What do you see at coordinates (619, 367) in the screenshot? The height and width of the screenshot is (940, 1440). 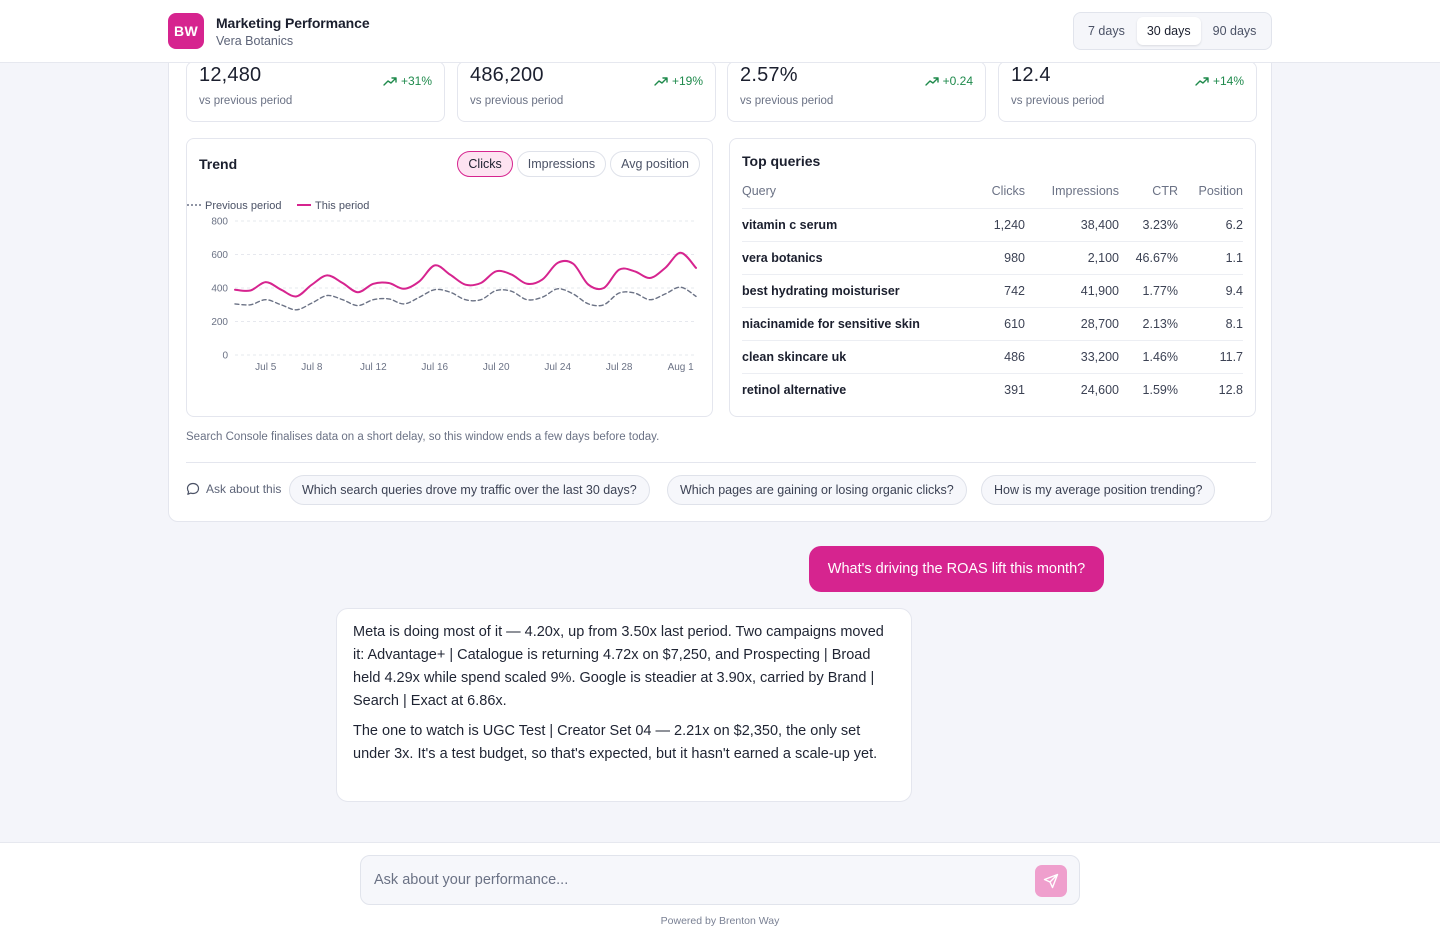 I see `x-tick-label: Jul 28` at bounding box center [619, 367].